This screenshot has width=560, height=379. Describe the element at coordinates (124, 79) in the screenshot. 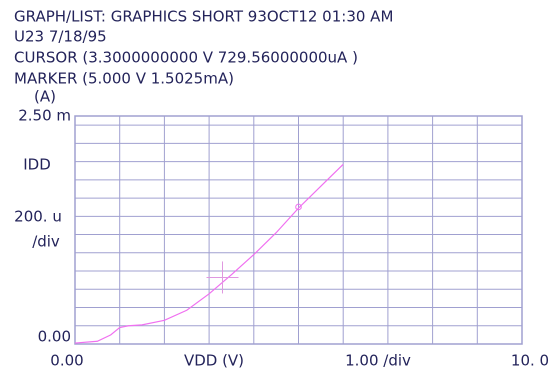

I see `header-line: MARKER (5.000 V 1.5025mA)` at that location.